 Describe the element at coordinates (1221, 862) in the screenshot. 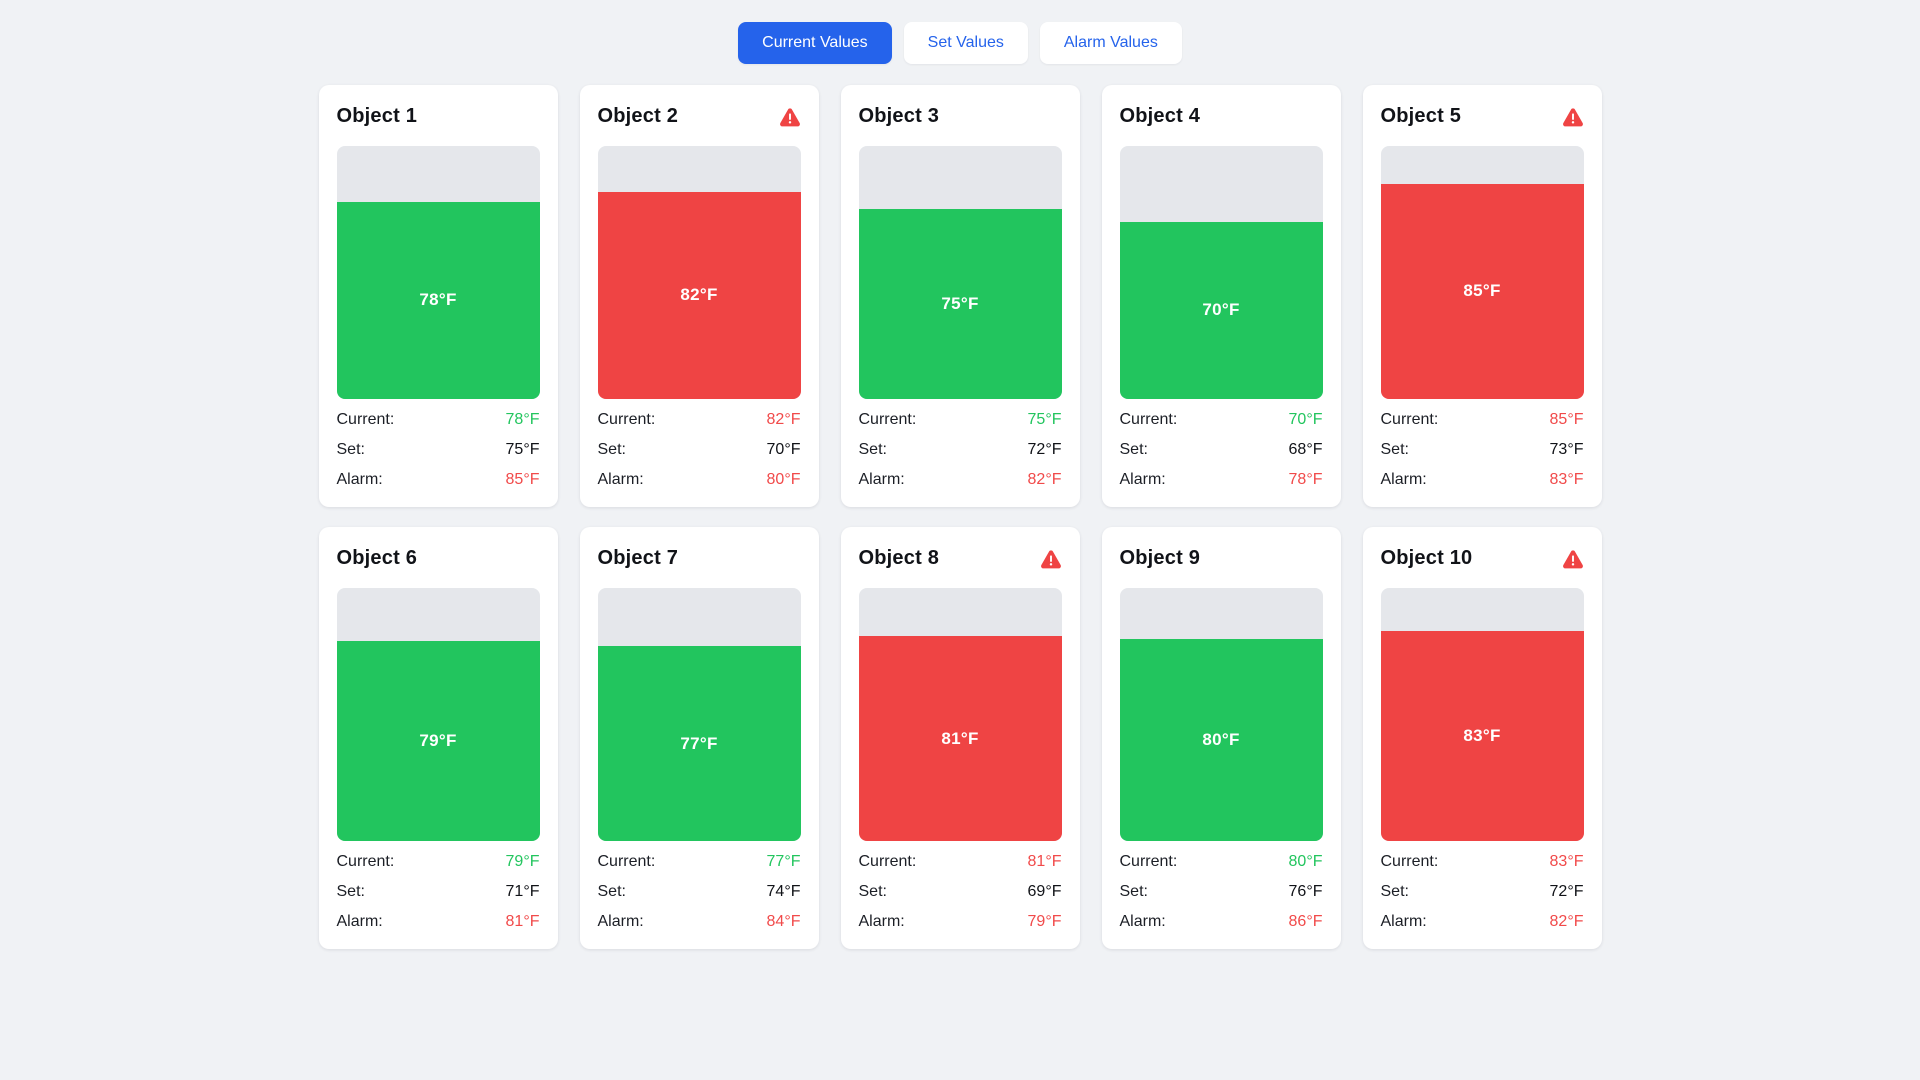

I see `current-row: Current: 80°F` at that location.